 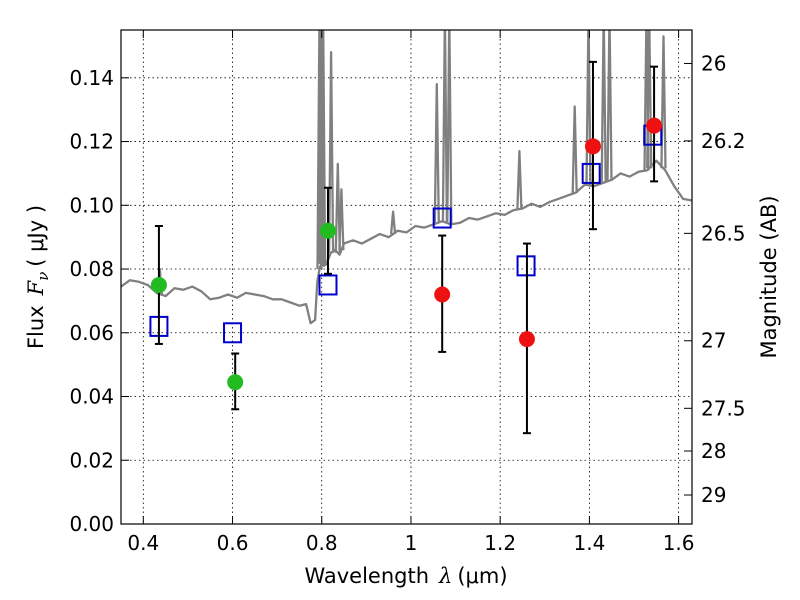 I want to click on y-axis-label: FluxFν( μJy ), so click(x=38, y=277).